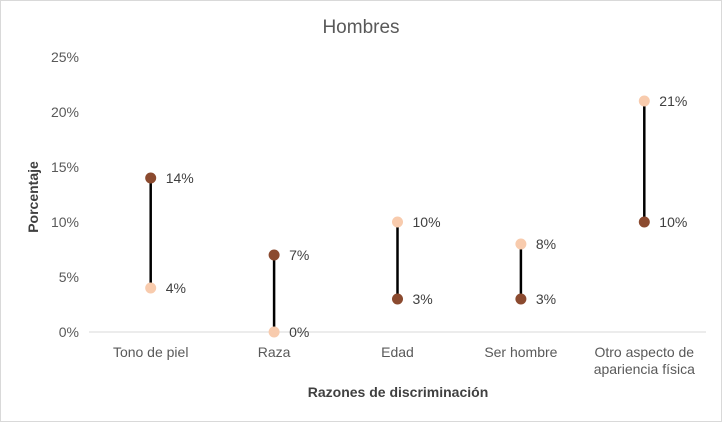 This screenshot has height=422, width=722. Describe the element at coordinates (33, 197) in the screenshot. I see `y-axis-title: Porcentaje` at that location.